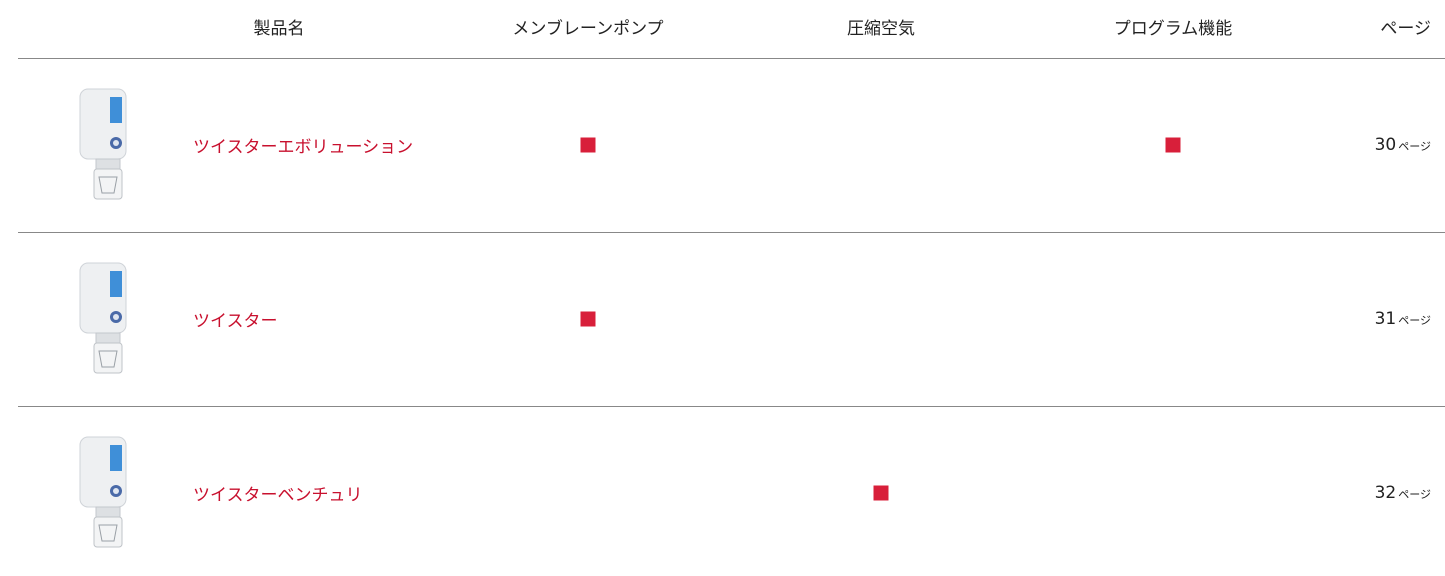 This screenshot has width=1445, height=576. I want to click on page-number: 30, so click(1385, 145).